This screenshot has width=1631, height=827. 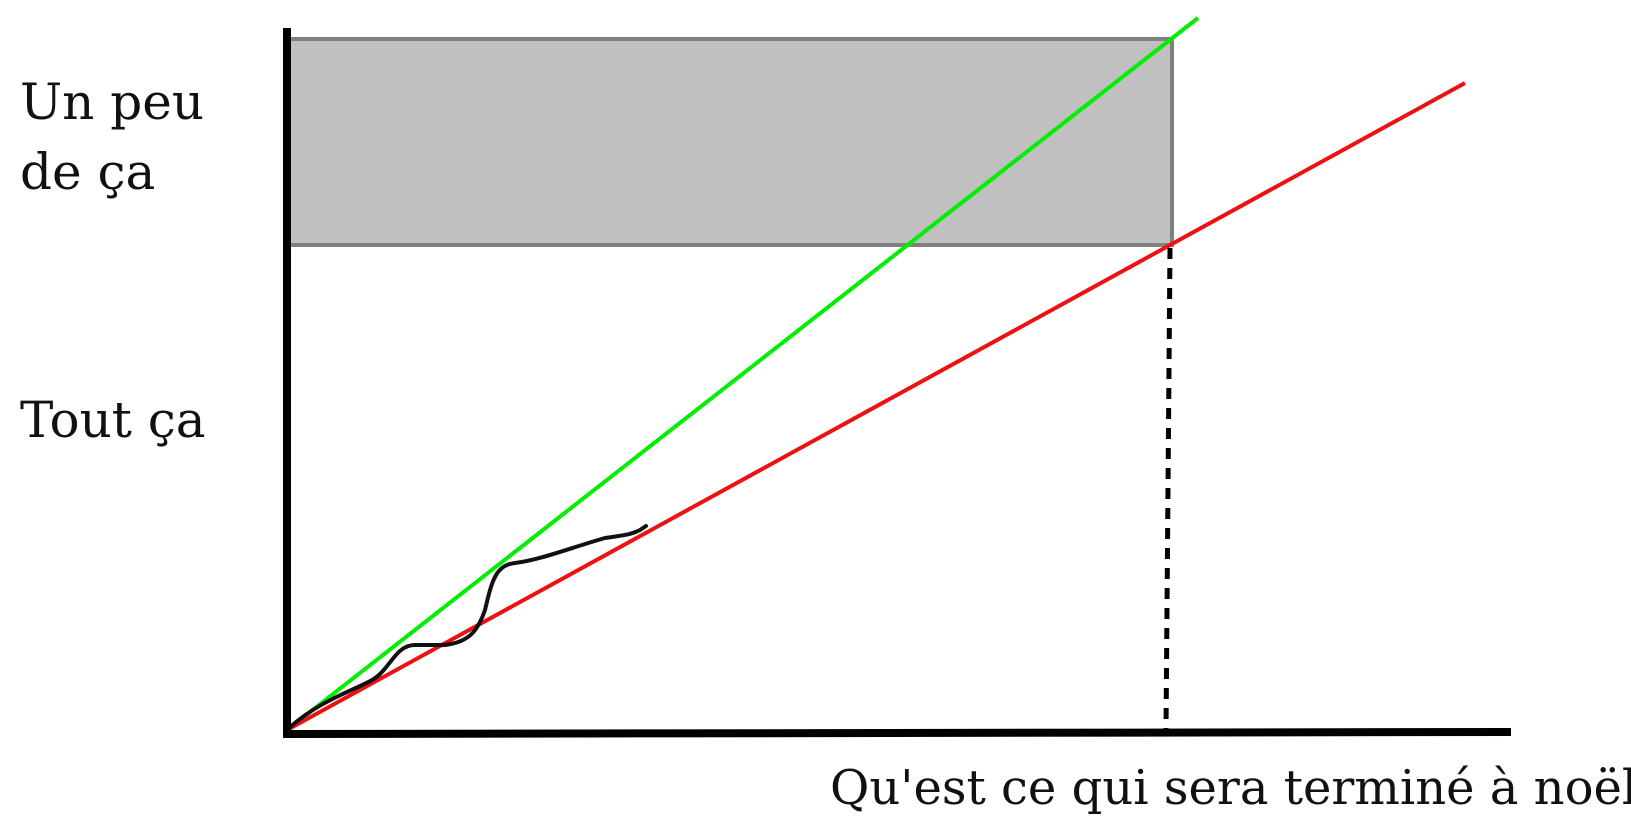 What do you see at coordinates (112, 102) in the screenshot?
I see `top-level-label-line-1: Un peu` at bounding box center [112, 102].